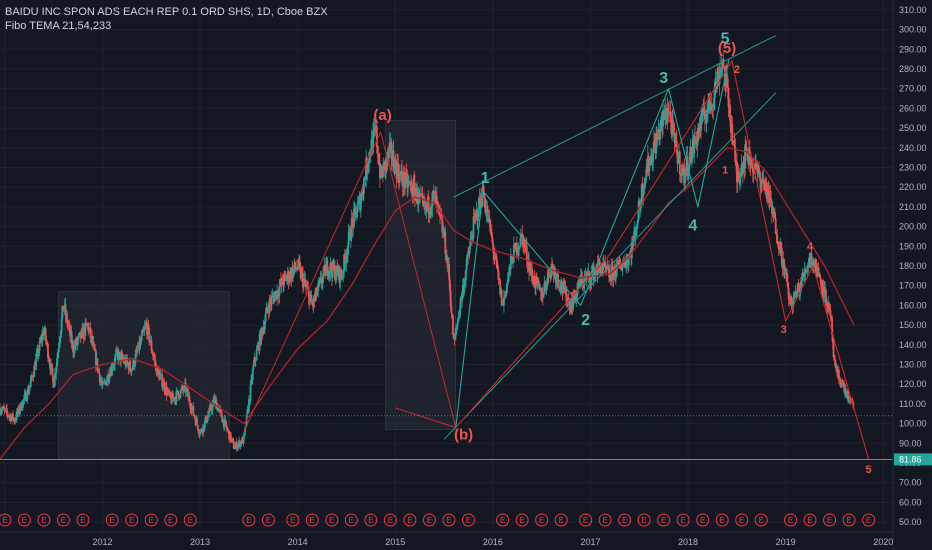  I want to click on highlight-zone, so click(144, 375).